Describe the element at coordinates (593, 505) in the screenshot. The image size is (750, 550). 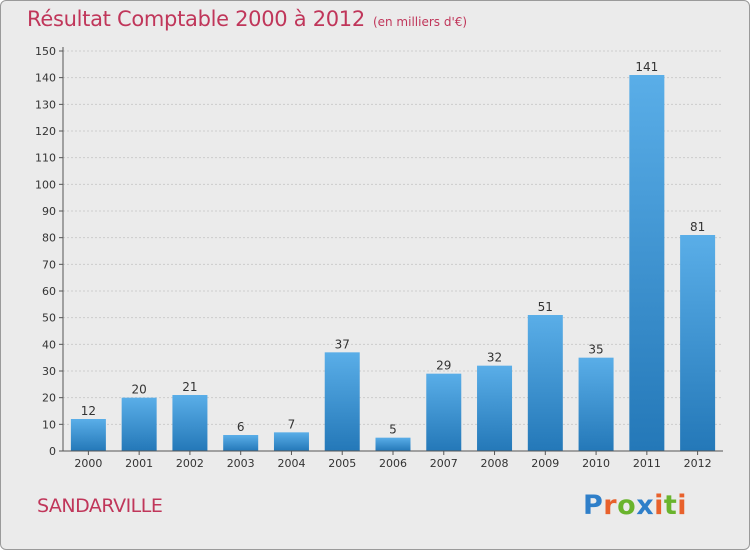
I see `logo-letter: P` at that location.